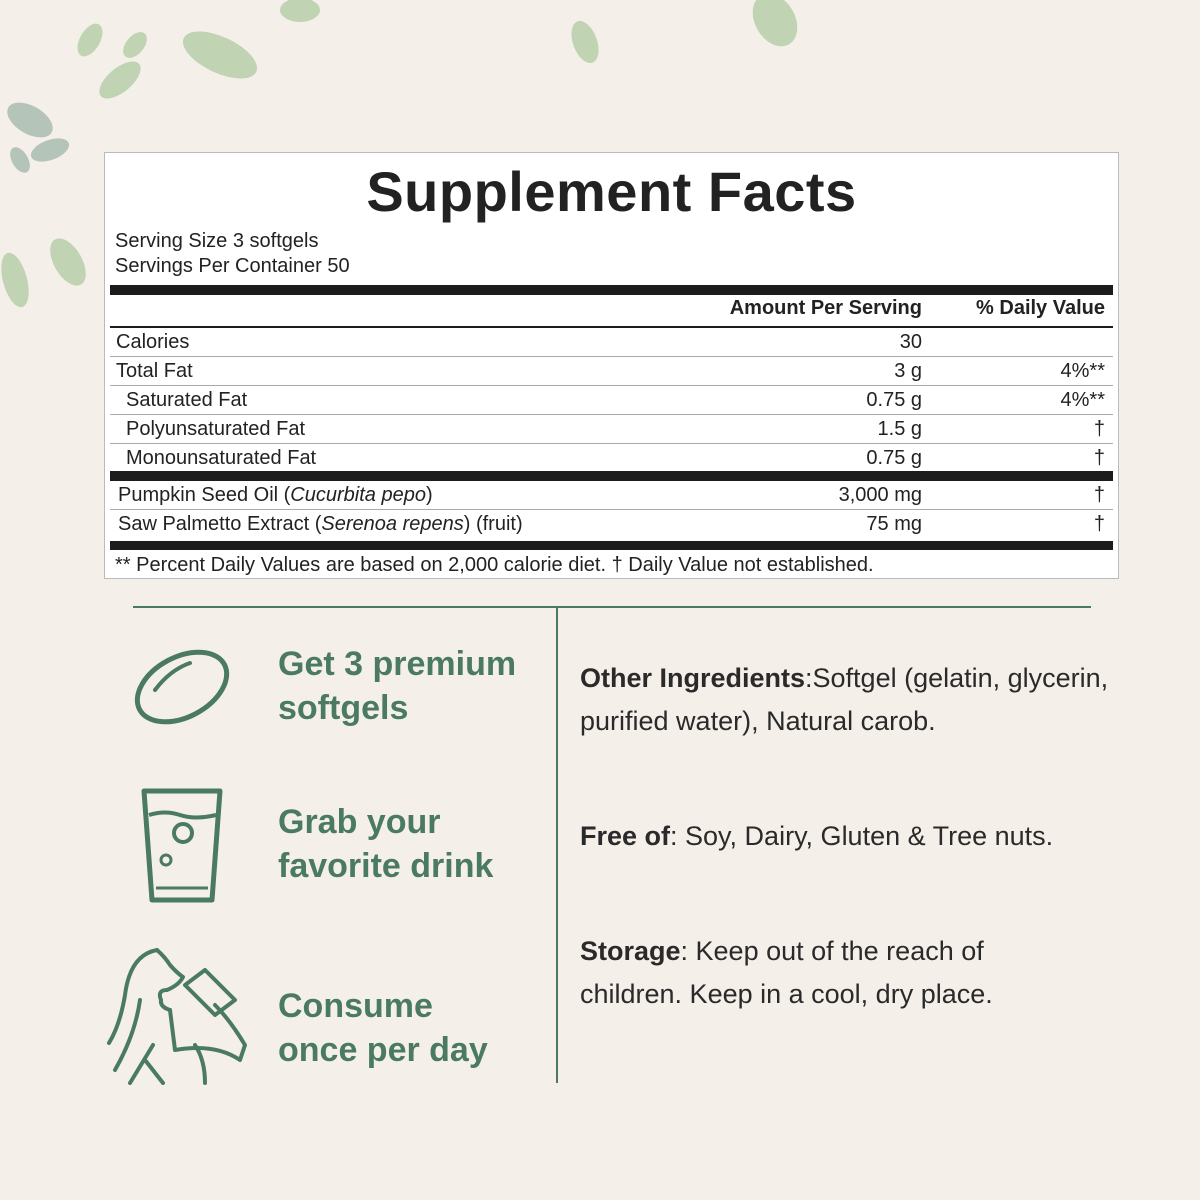  Describe the element at coordinates (215, 429) in the screenshot. I see `nutrient-name: Polyunsaturated Fat` at that location.